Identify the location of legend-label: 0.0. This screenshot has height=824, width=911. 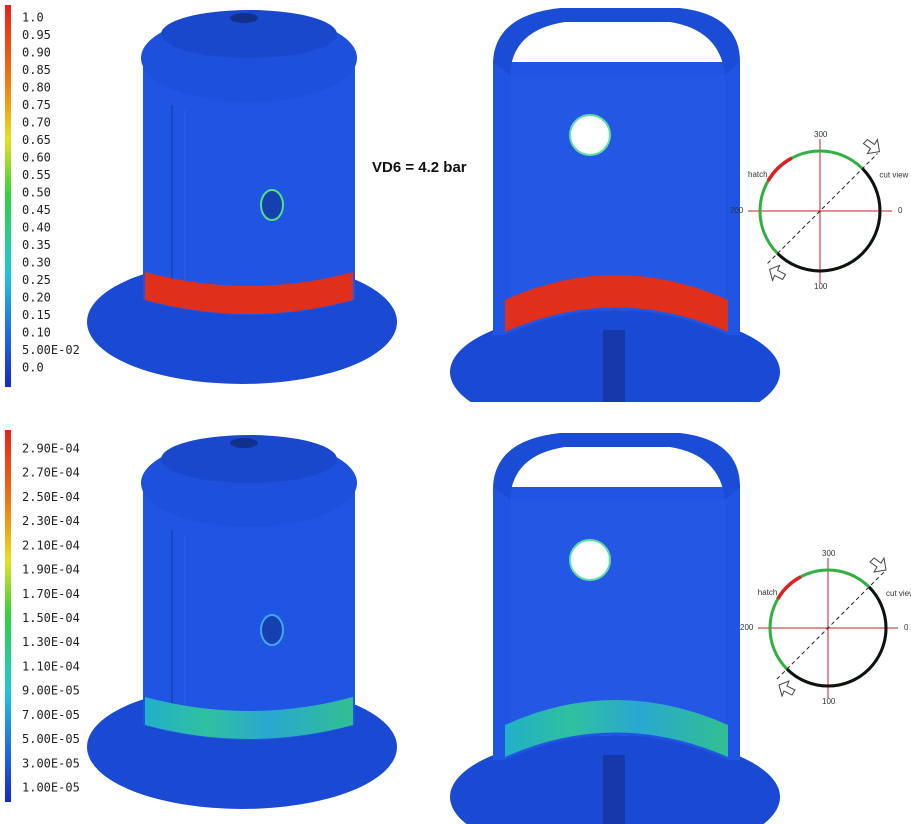
(33, 368).